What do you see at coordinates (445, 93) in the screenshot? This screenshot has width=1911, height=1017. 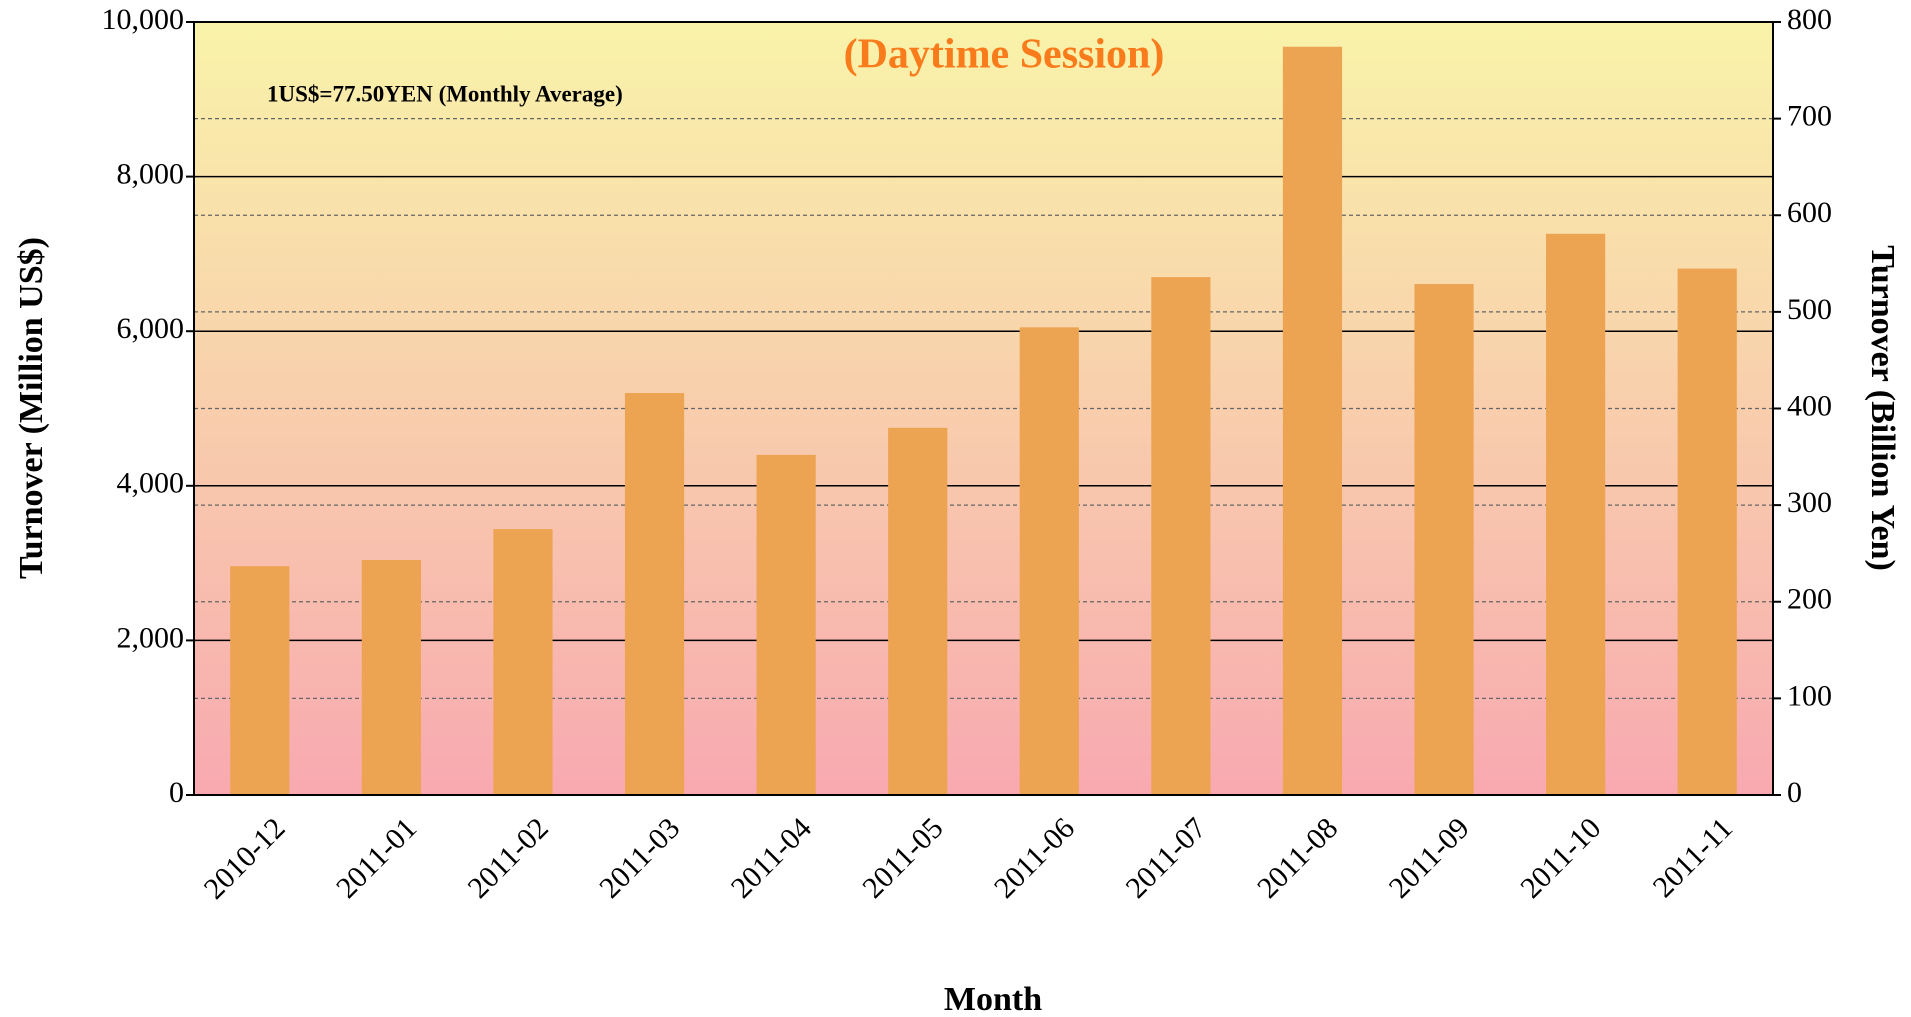 I see `annotation: 1US$=77.50YEN (Monthly Average)` at bounding box center [445, 93].